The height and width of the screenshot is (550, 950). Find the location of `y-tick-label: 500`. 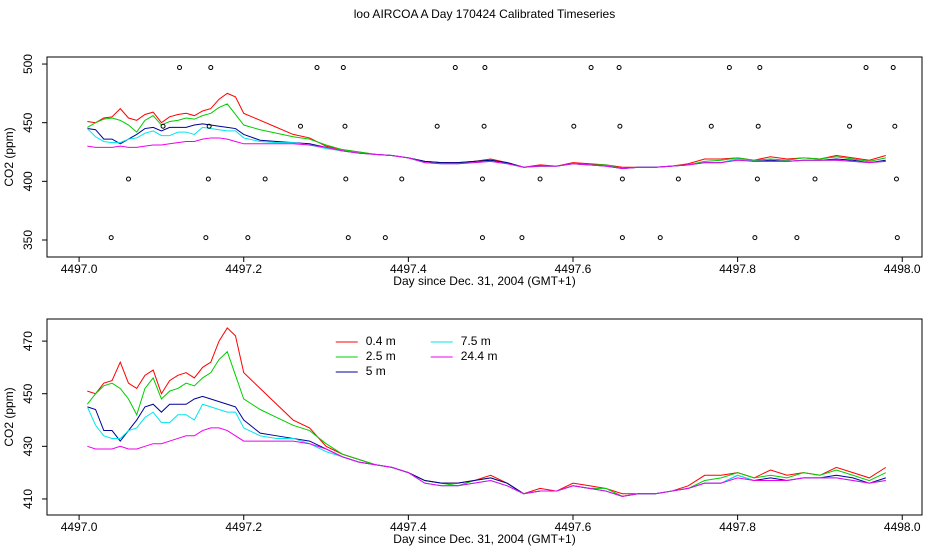

y-tick-label: 500 is located at coordinates (28, 64).